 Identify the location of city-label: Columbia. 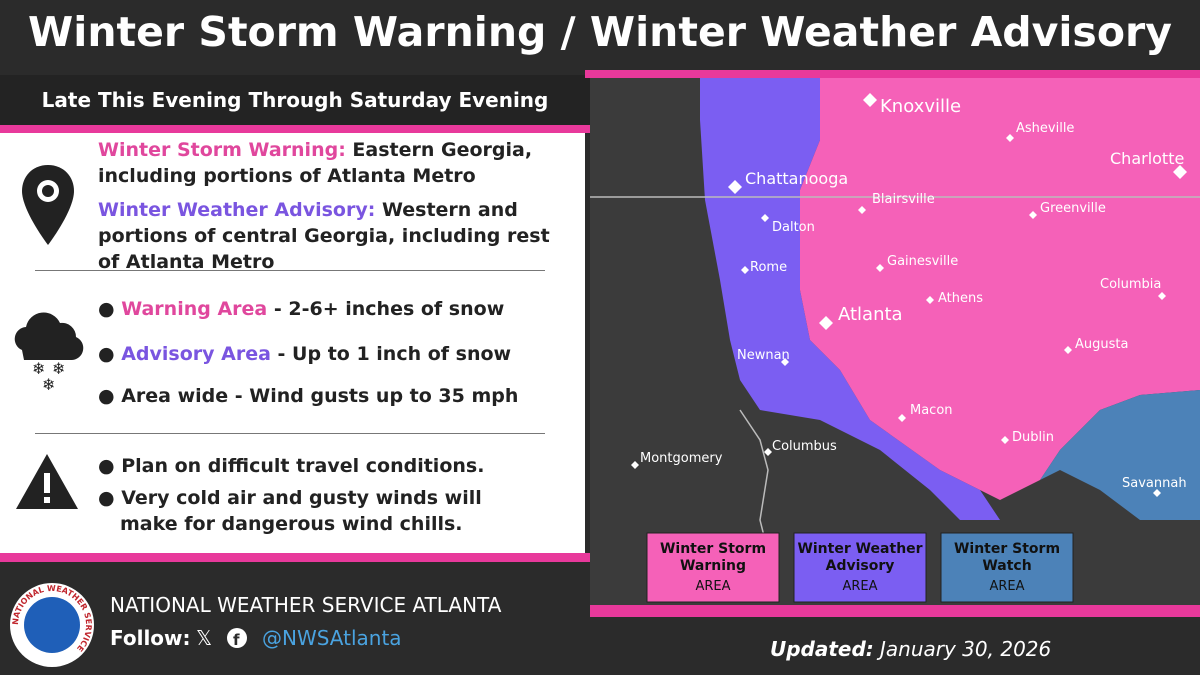
(1130, 284).